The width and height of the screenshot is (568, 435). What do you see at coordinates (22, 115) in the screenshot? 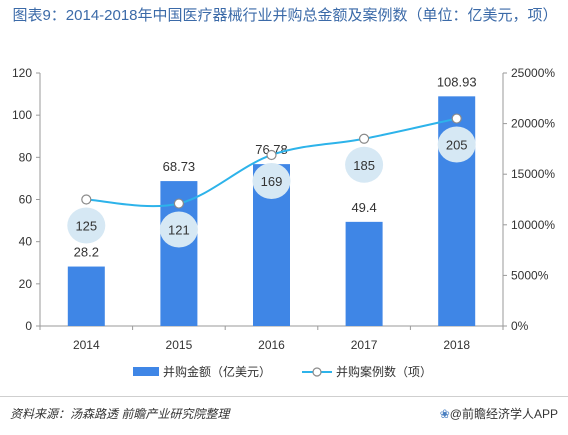
I see `y-left-tick-label: 100` at bounding box center [22, 115].